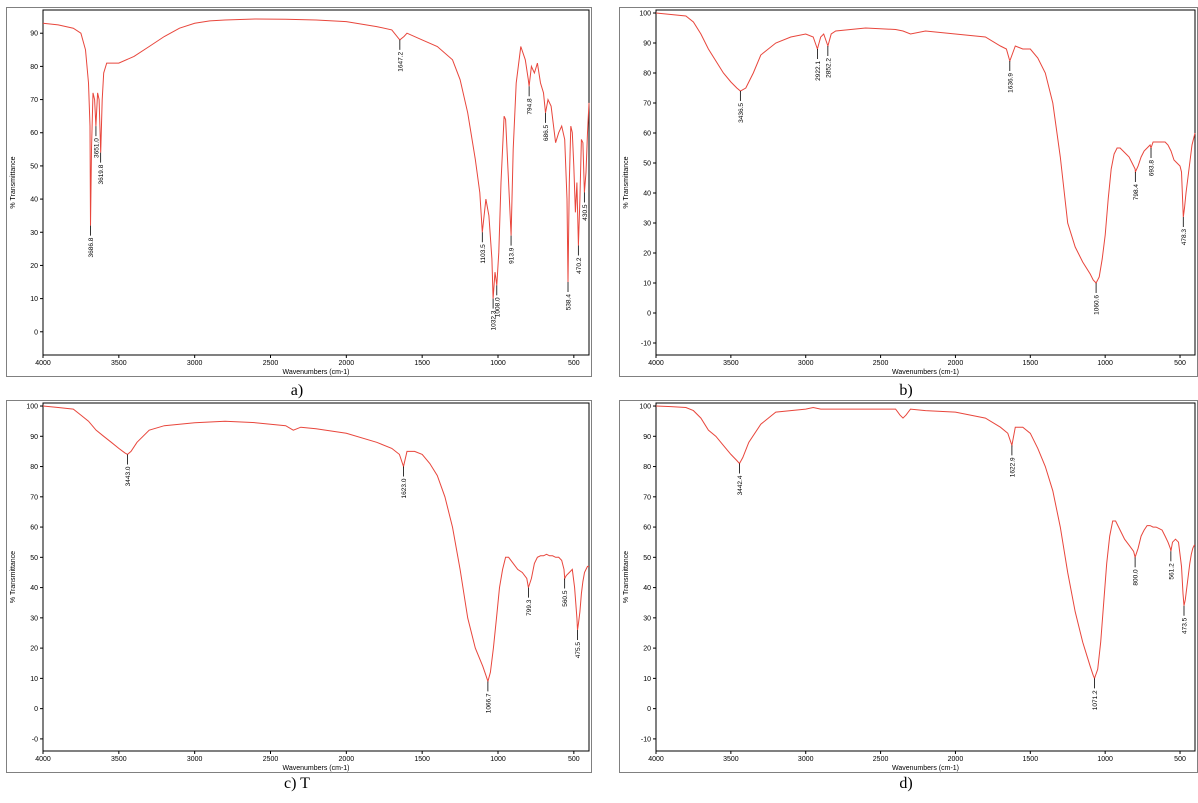 This screenshot has width=1198, height=803. Describe the element at coordinates (906, 783) in the screenshot. I see `caption-d: d)` at that location.